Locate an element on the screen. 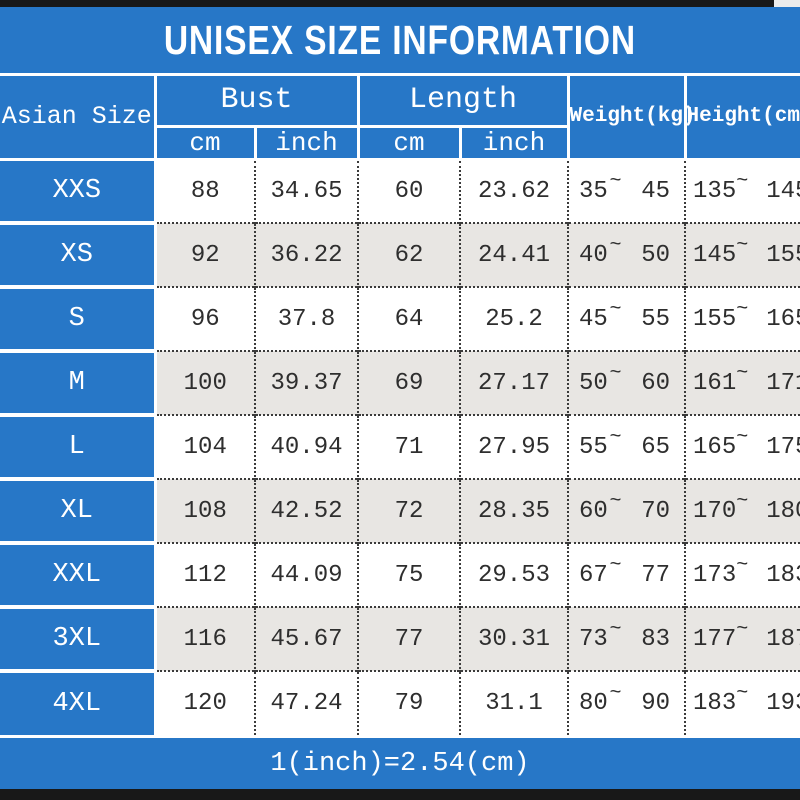  subheader-length-cm: cm is located at coordinates (408, 143).